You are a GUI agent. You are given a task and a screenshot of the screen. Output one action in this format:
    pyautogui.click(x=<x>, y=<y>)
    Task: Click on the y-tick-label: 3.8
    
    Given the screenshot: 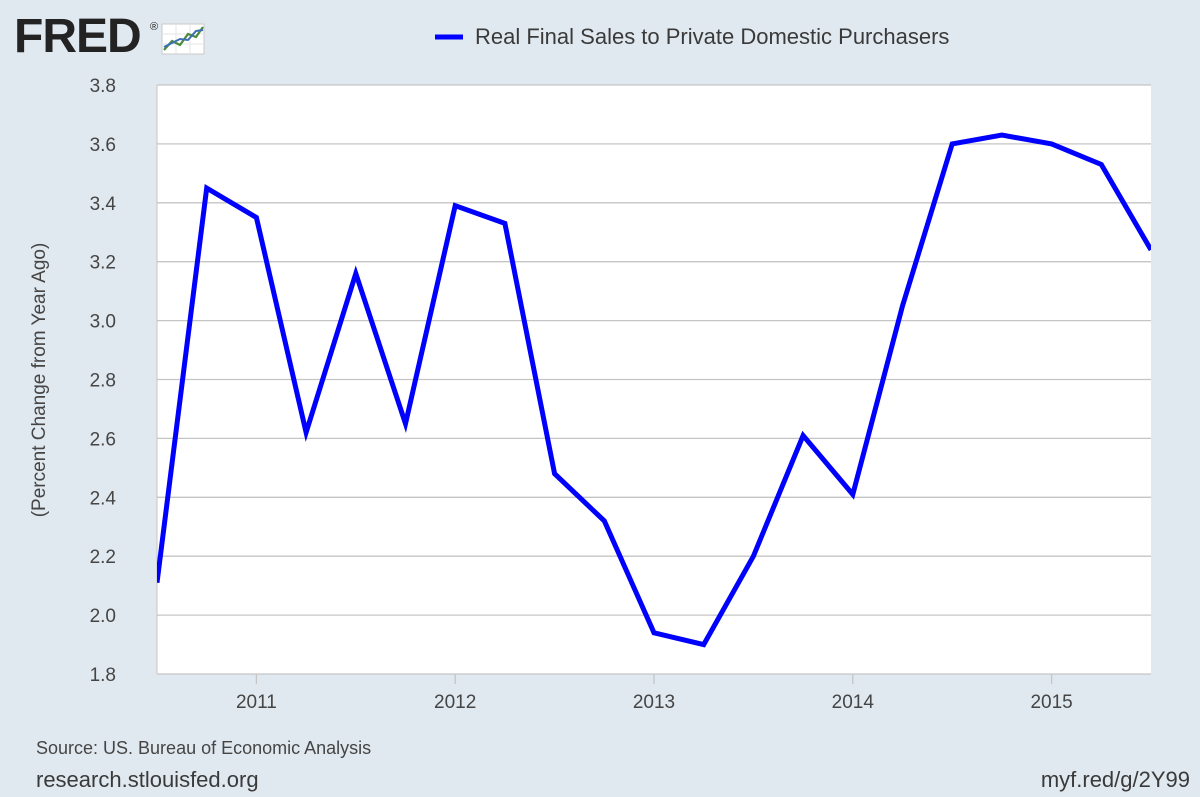 What is the action you would take?
    pyautogui.click(x=103, y=86)
    